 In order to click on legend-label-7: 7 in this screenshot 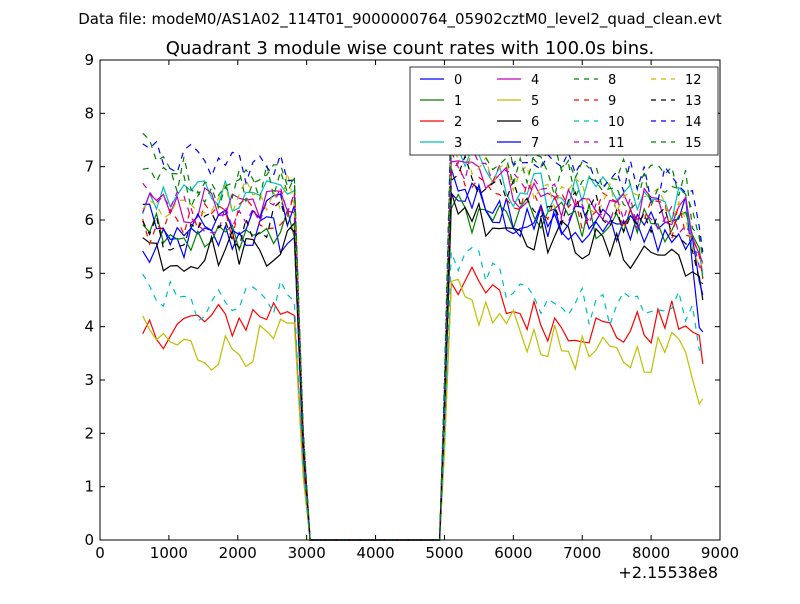, I will do `click(535, 143)`.